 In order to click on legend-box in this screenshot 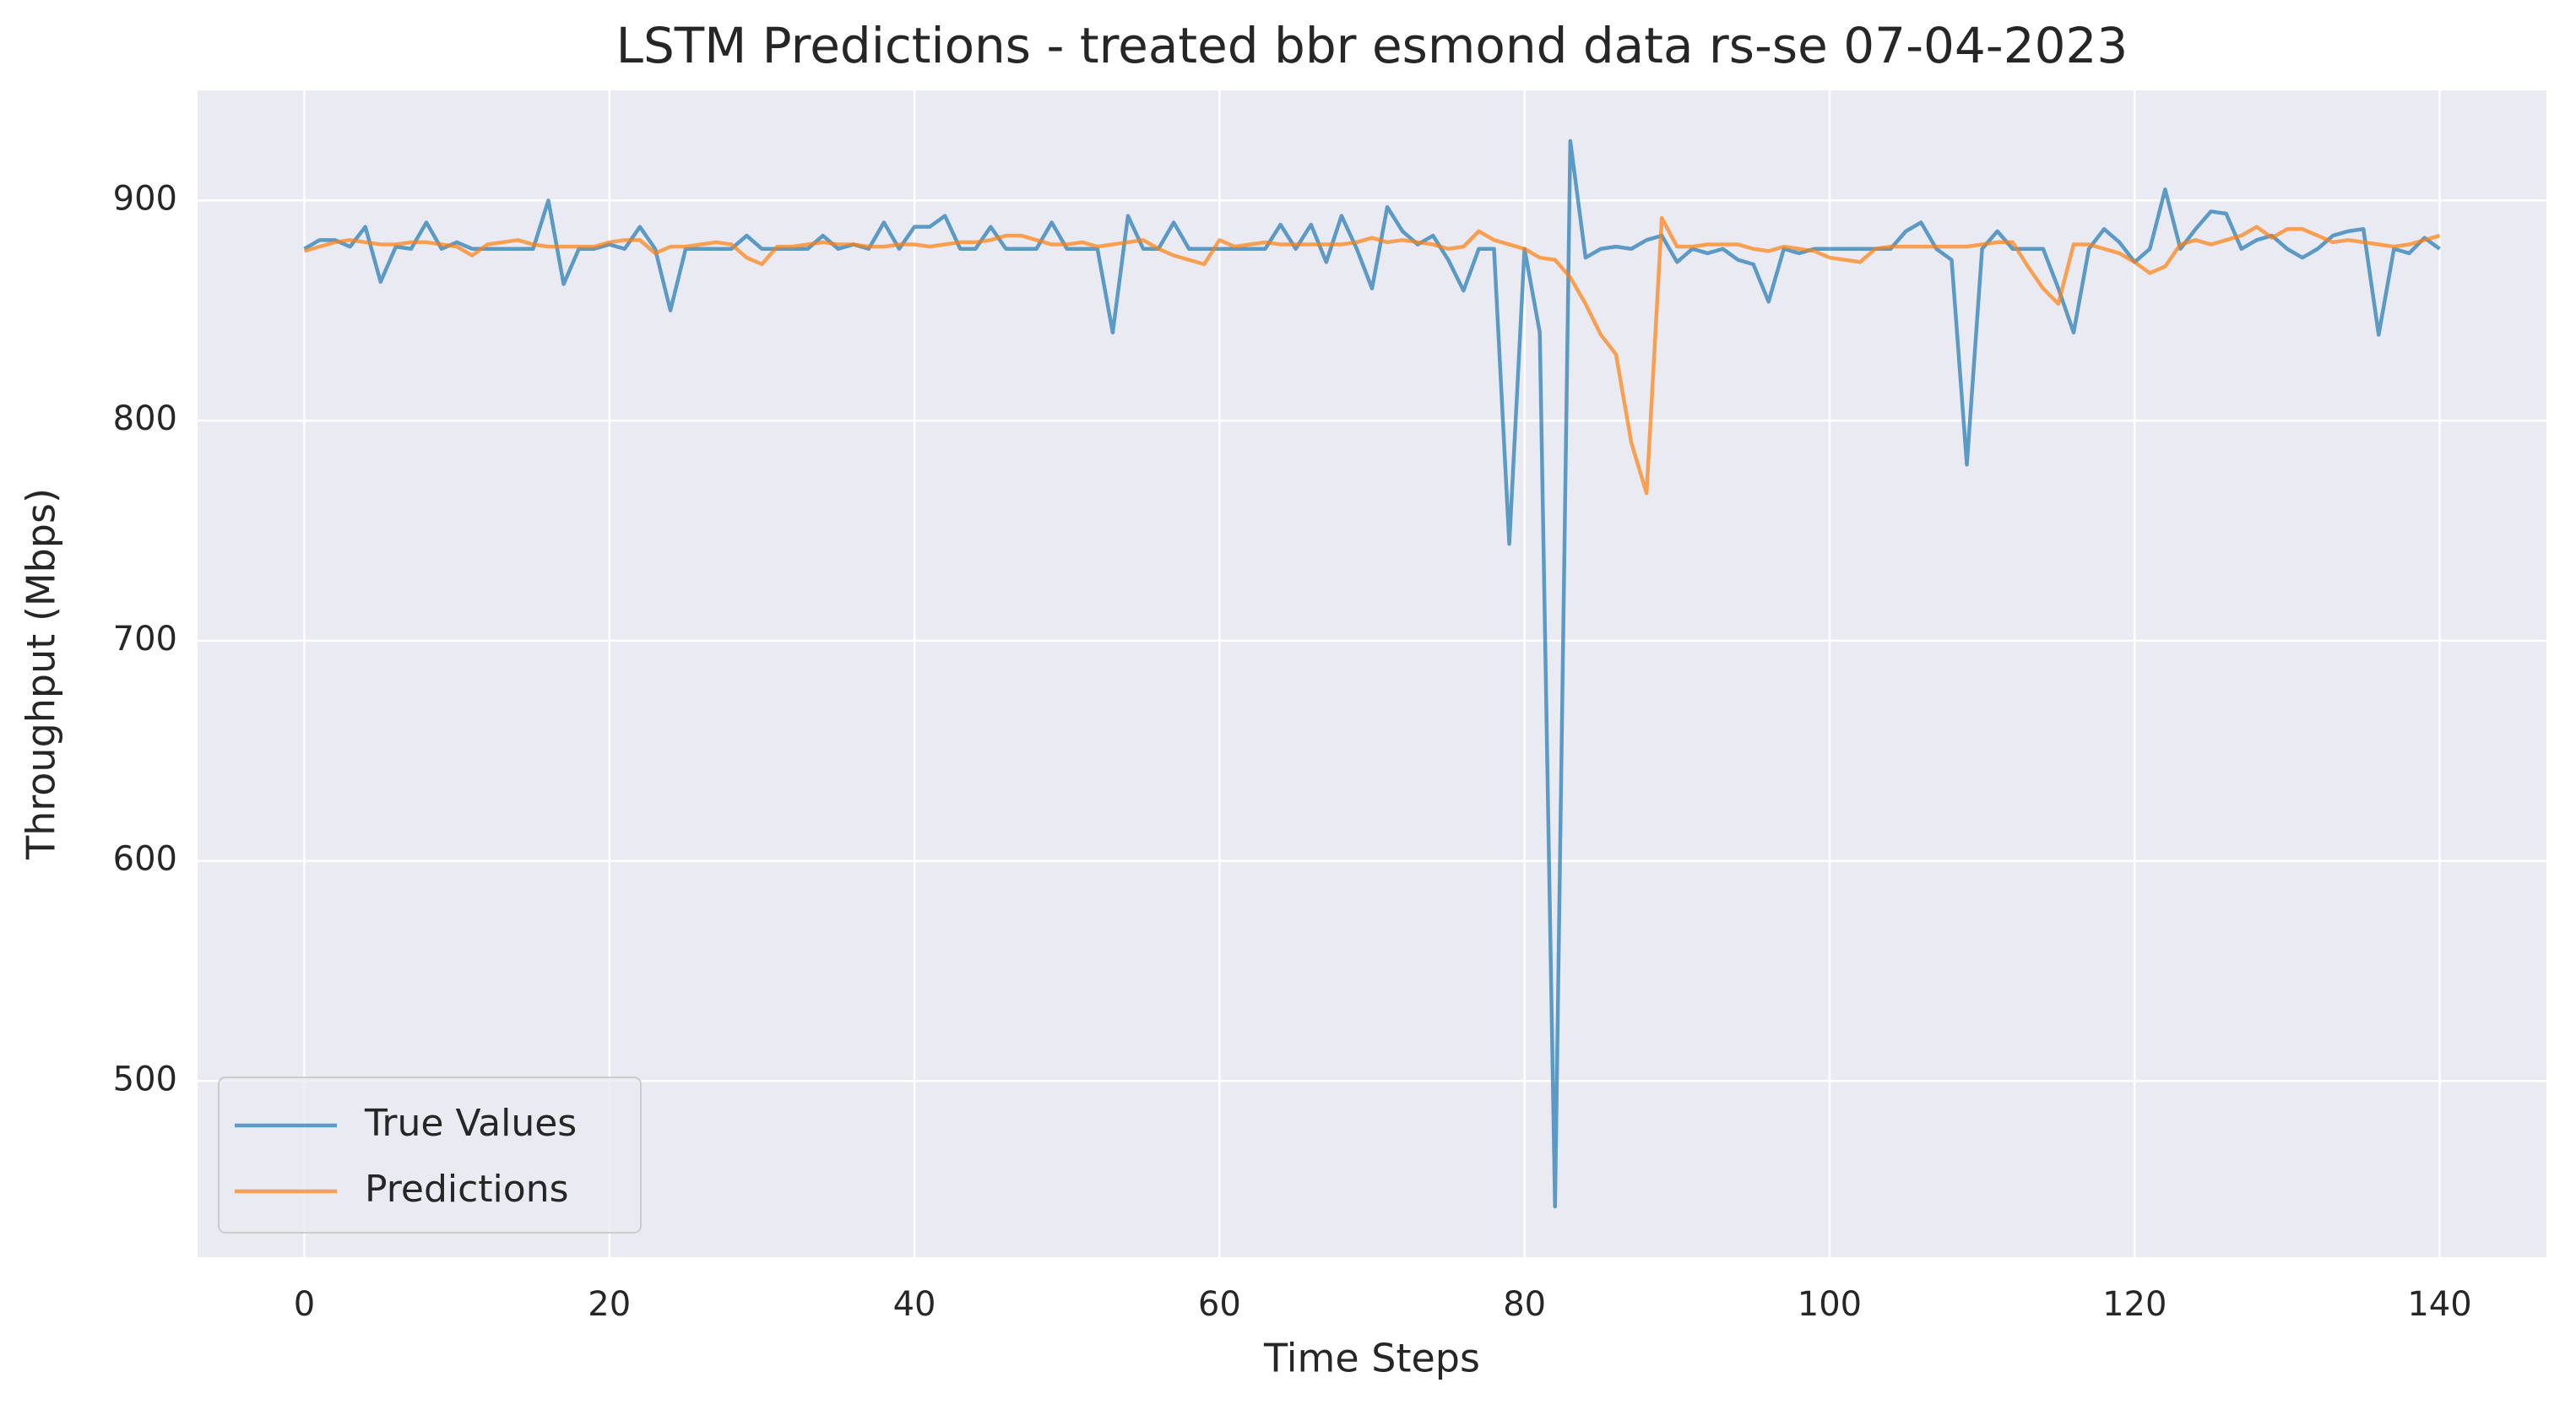, I will do `click(430, 1155)`.